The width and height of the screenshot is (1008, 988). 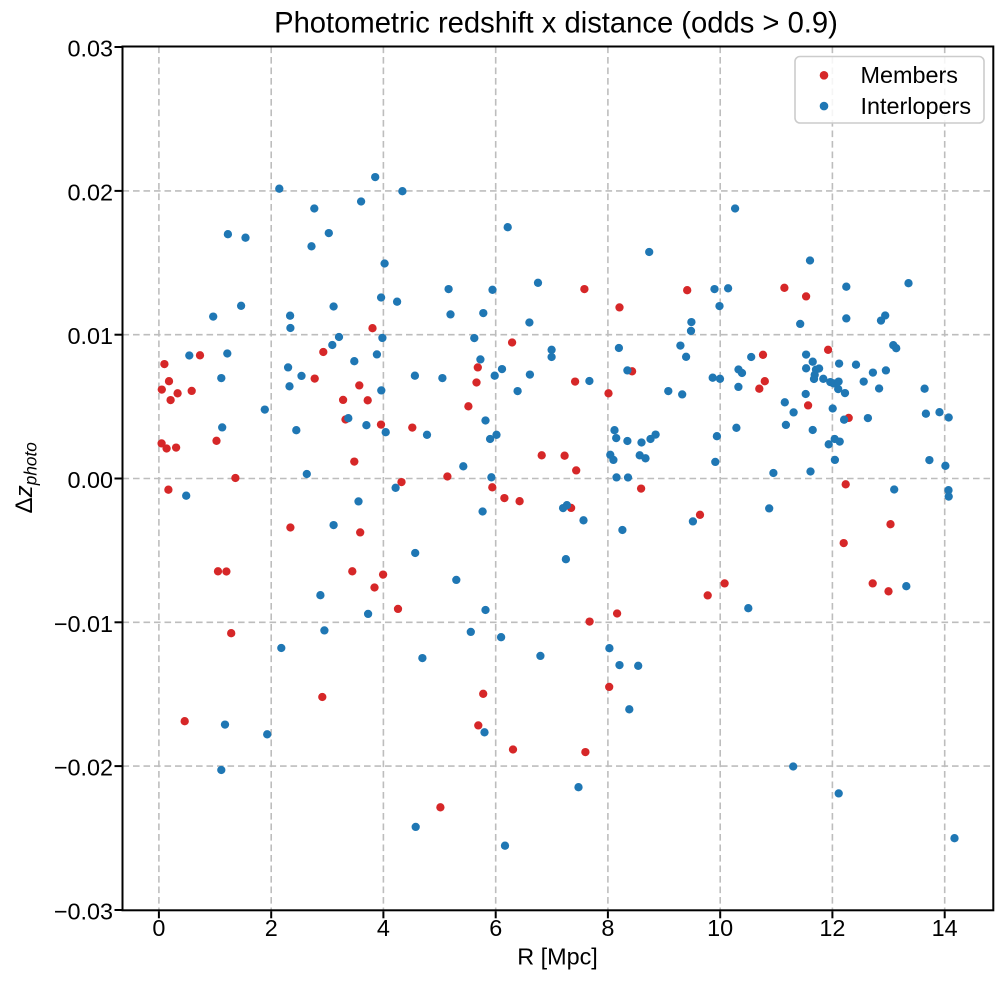 What do you see at coordinates (90, 480) in the screenshot?
I see `svg-text: 0.00` at bounding box center [90, 480].